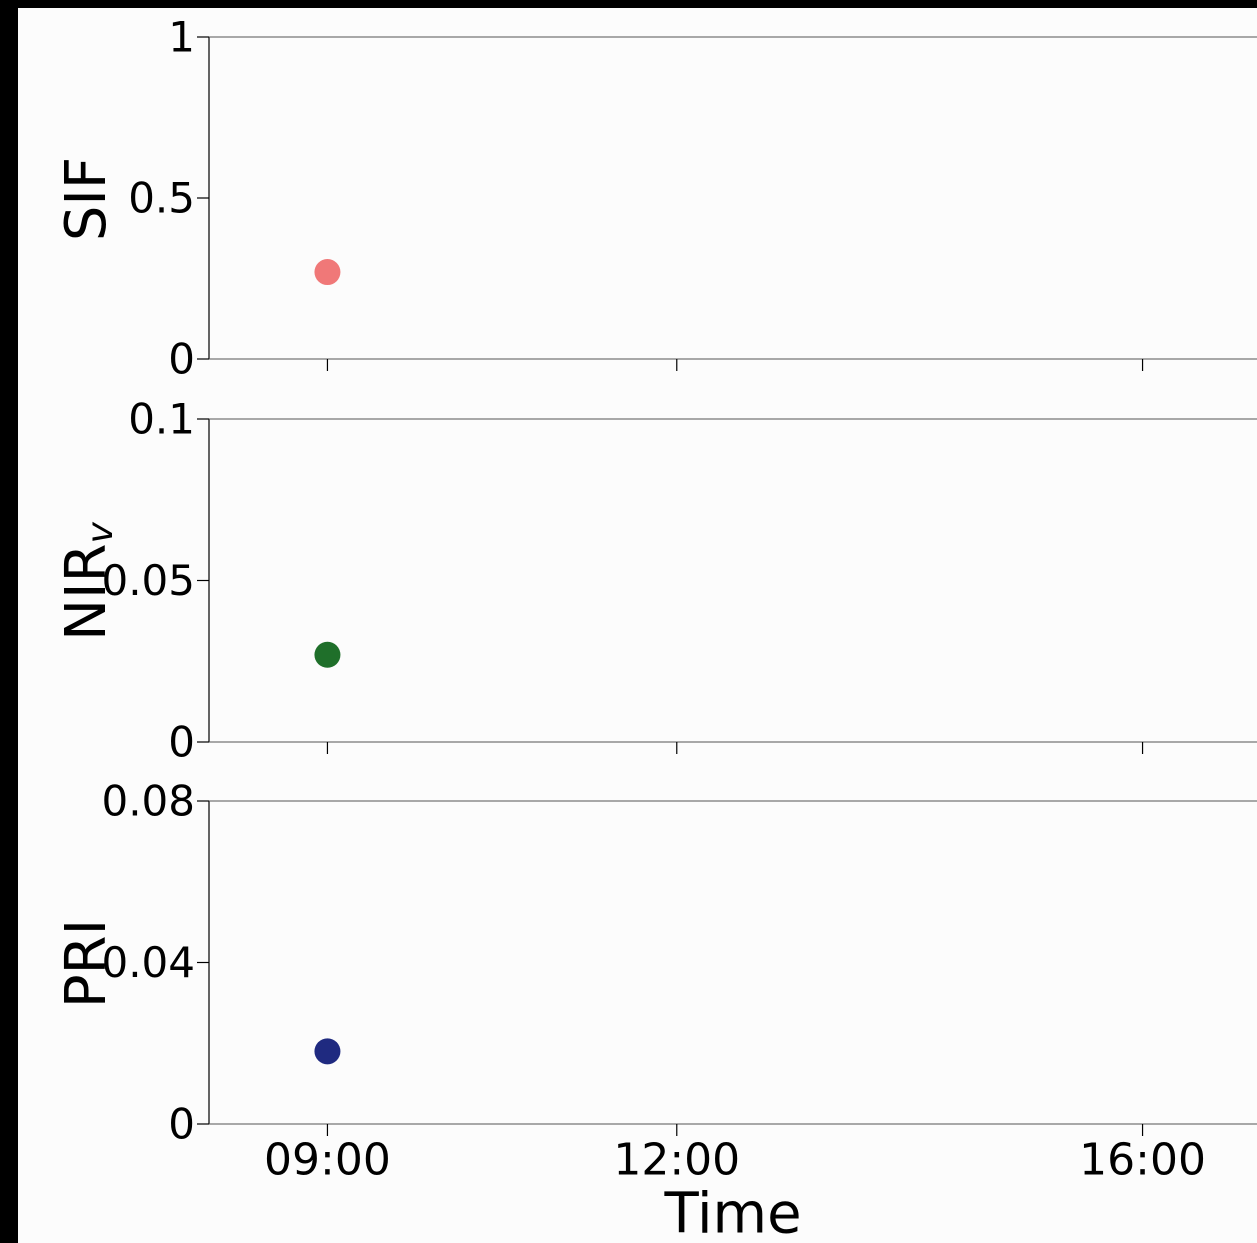 The image size is (1257, 1243). I want to click on x-tick-label: 12:00, so click(676, 1160).